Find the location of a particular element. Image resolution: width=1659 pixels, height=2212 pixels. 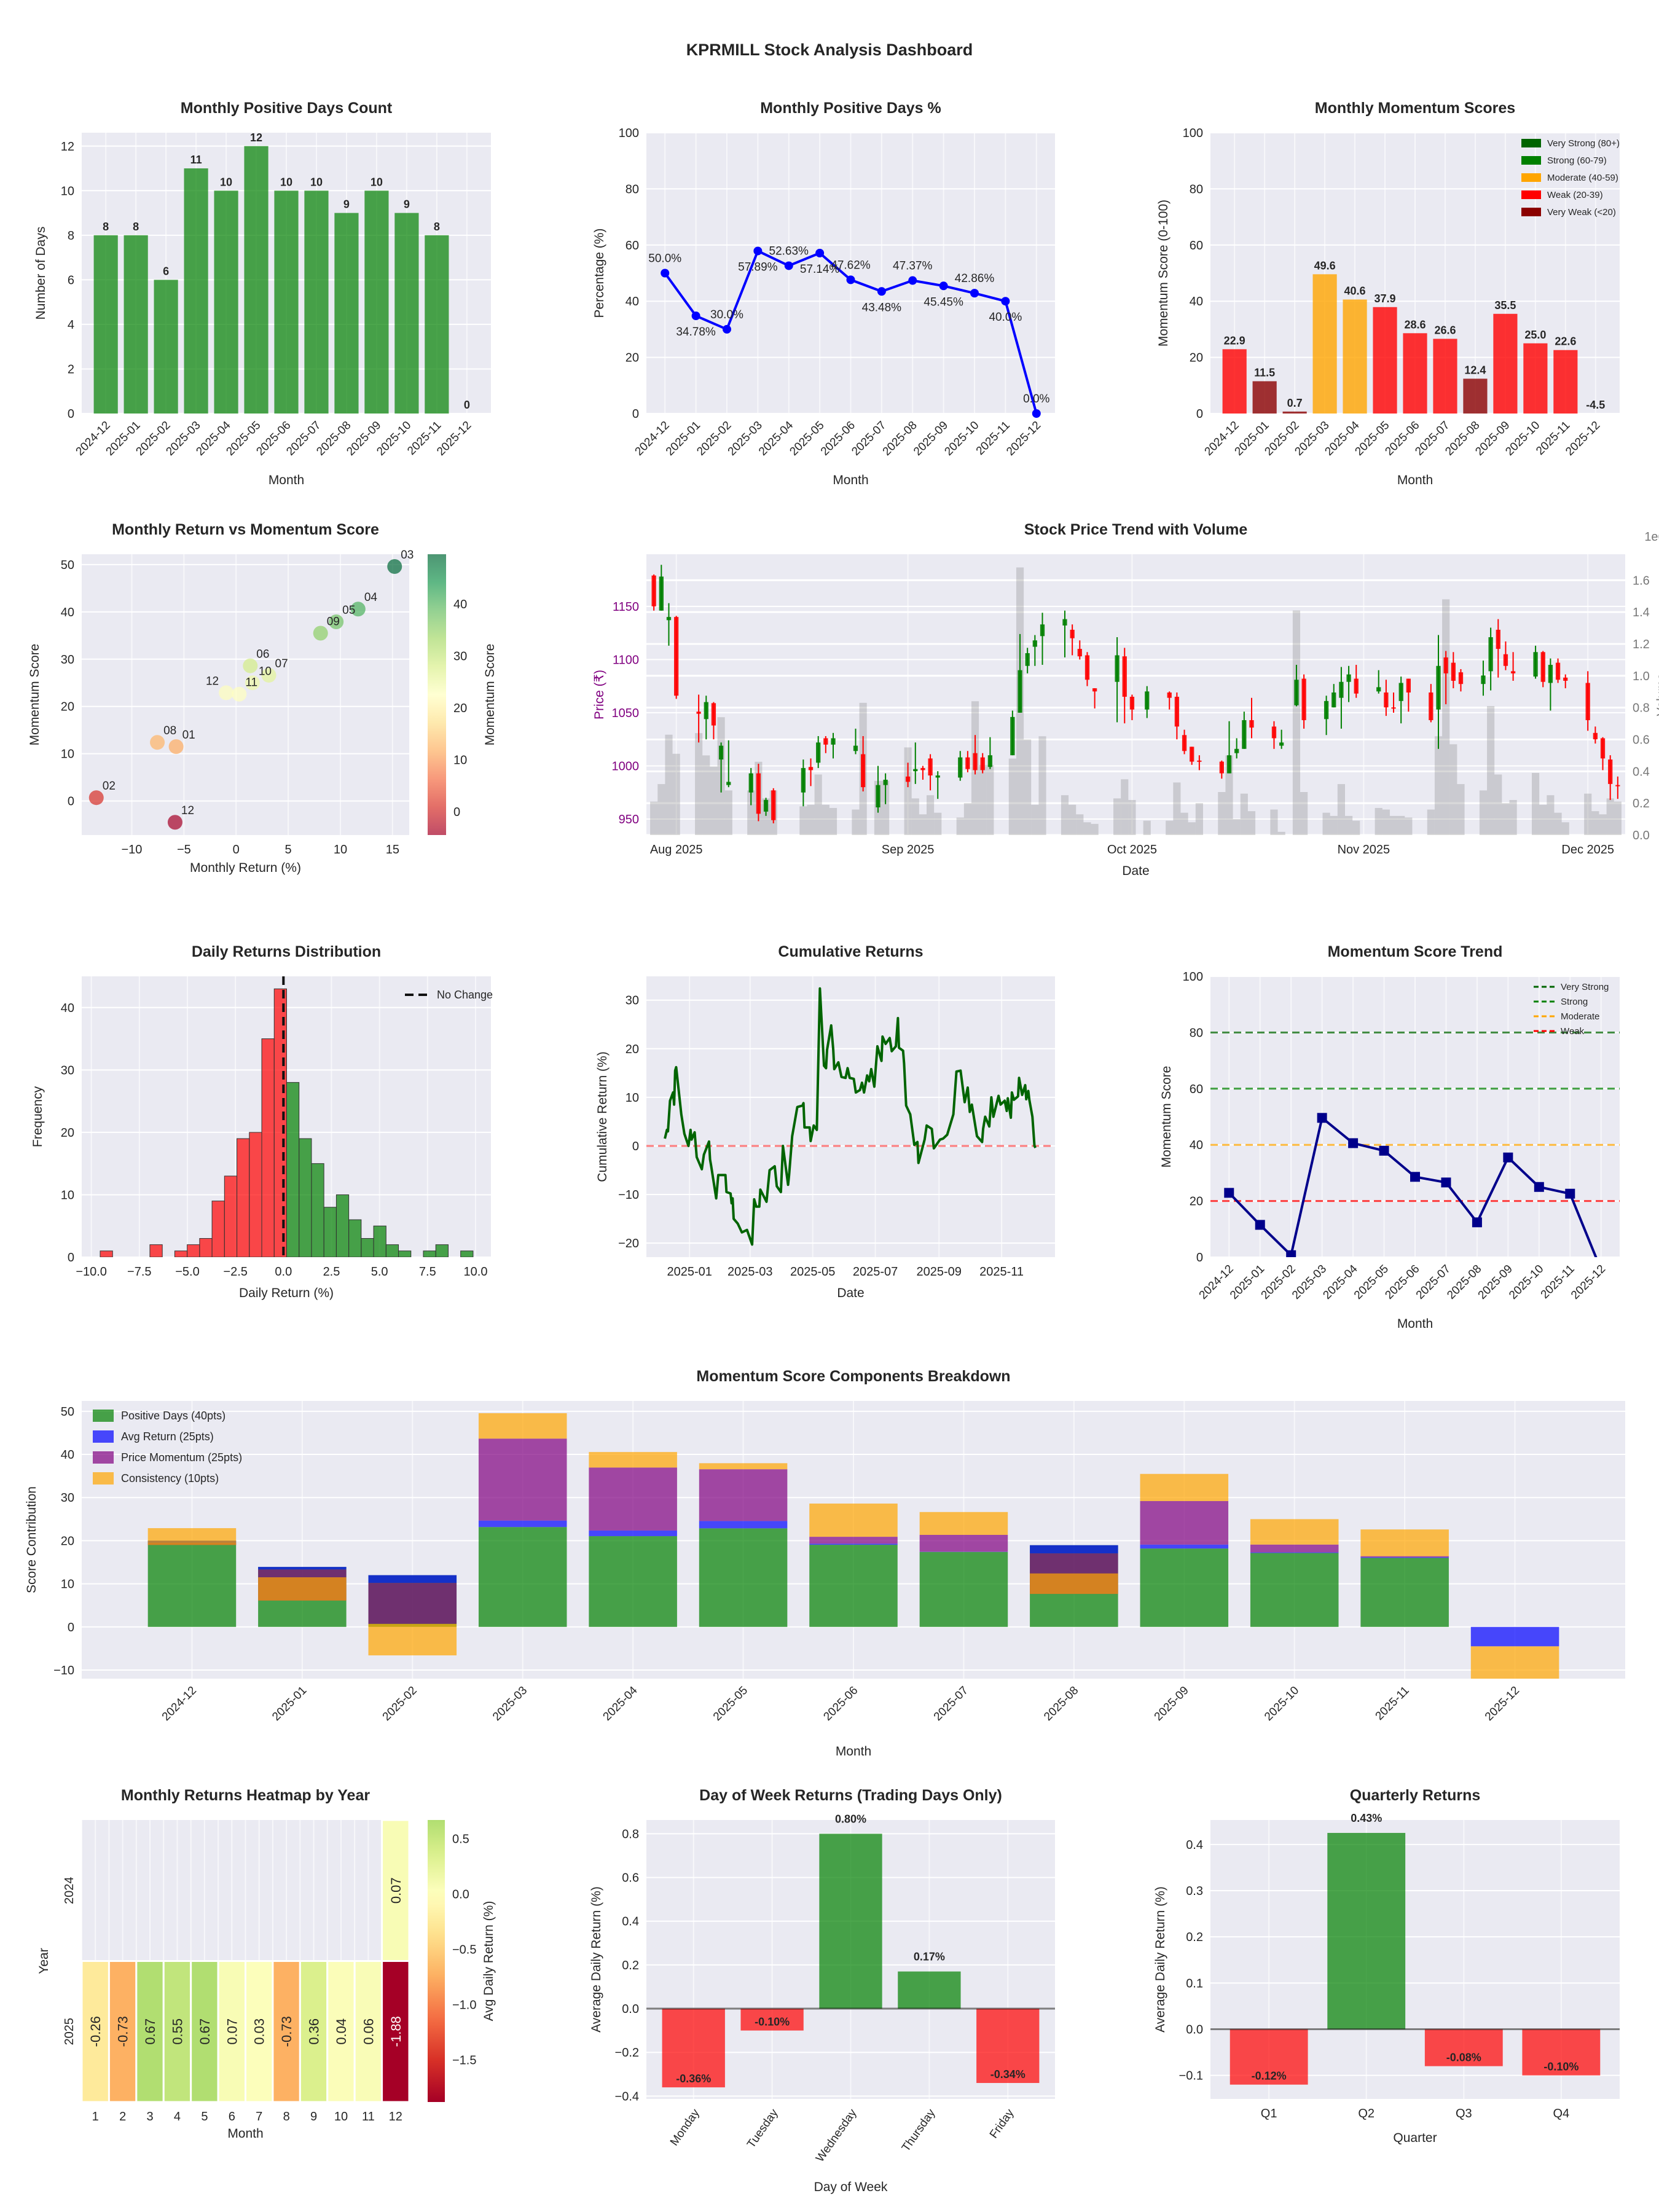

y-tick-label: 20 is located at coordinates (67, 707).